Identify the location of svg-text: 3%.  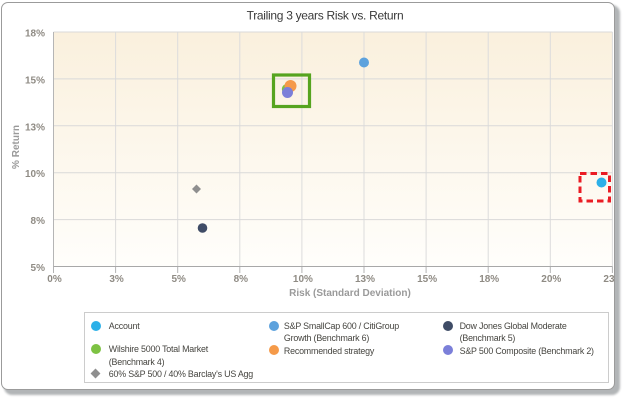
(116, 279).